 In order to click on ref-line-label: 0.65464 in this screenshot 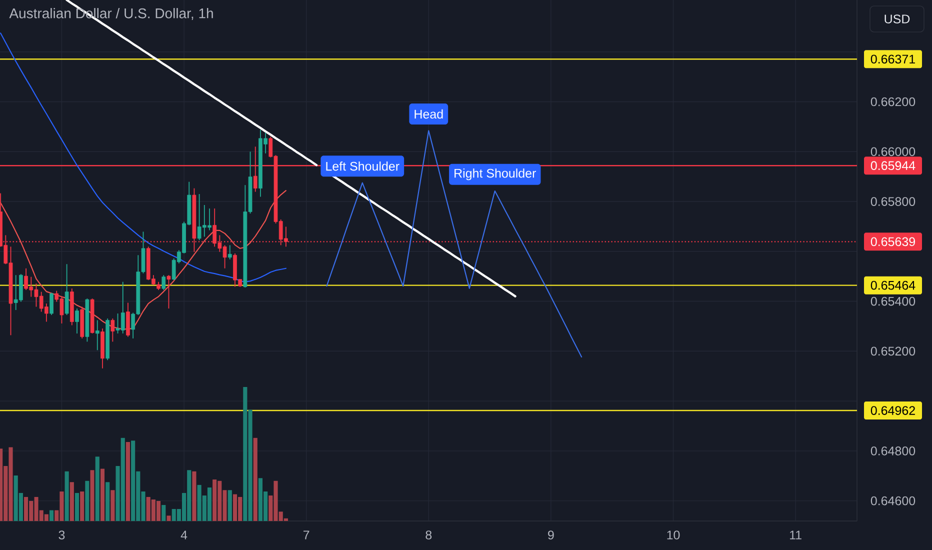, I will do `click(893, 285)`.